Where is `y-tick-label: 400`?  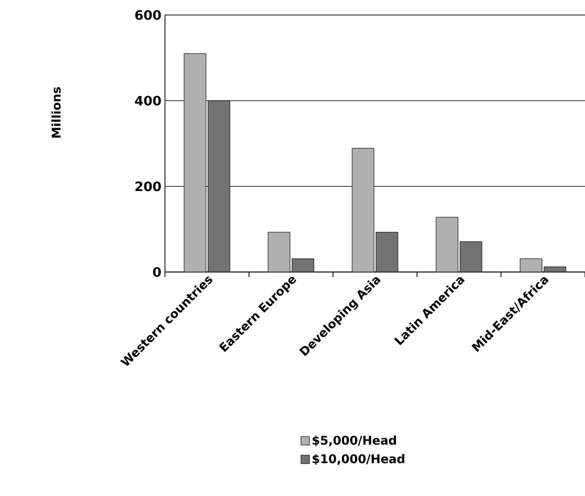 y-tick-label: 400 is located at coordinates (148, 101).